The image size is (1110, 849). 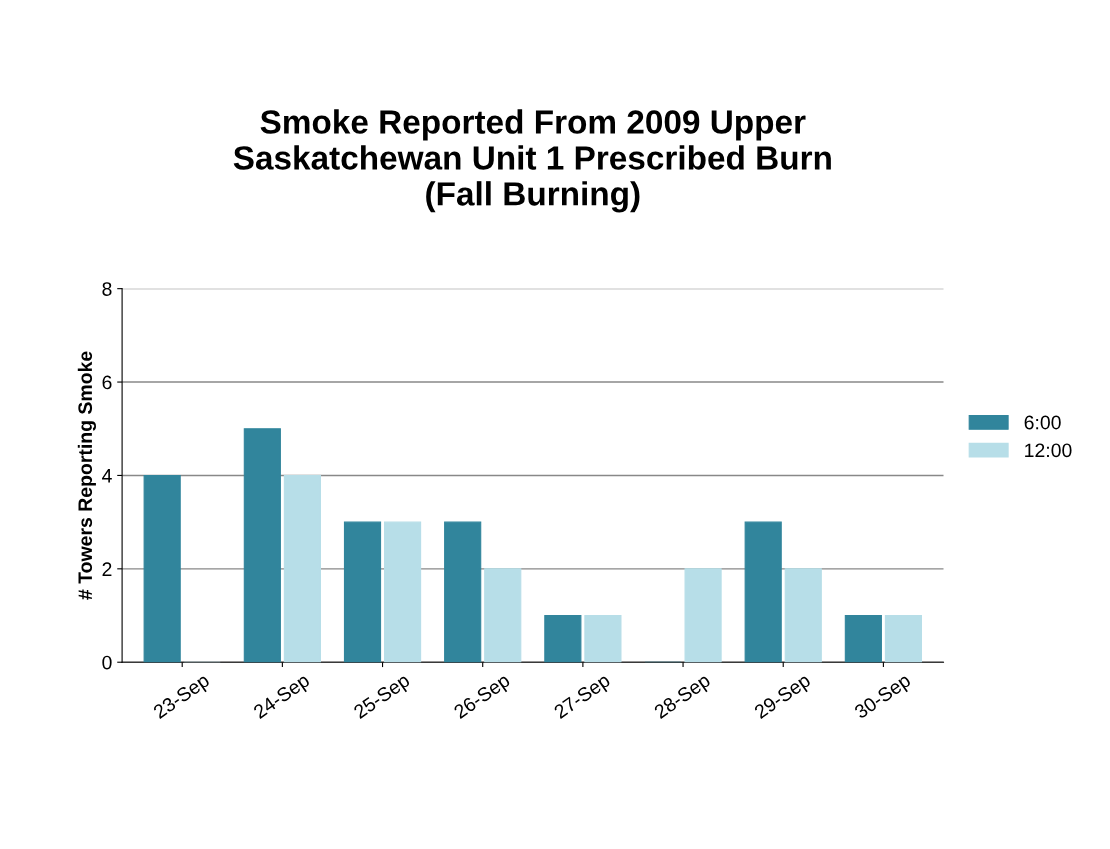 I want to click on y-tick-label: 4, so click(x=107, y=476).